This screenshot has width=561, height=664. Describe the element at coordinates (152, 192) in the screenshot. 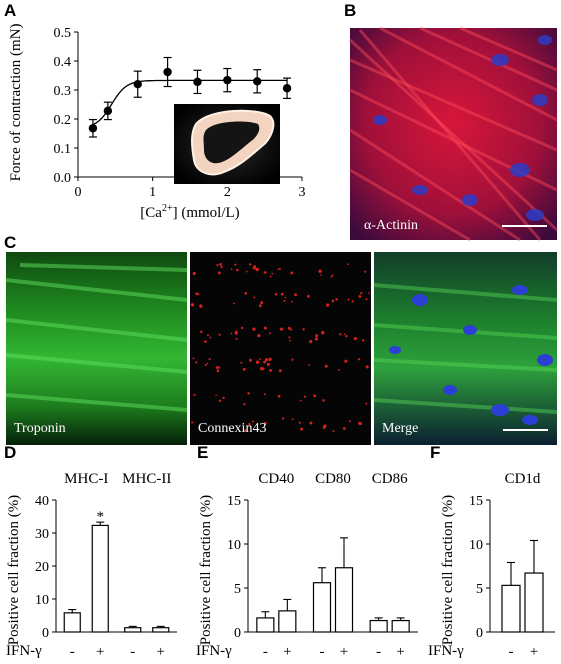

I see `x-tick-label: 1` at that location.